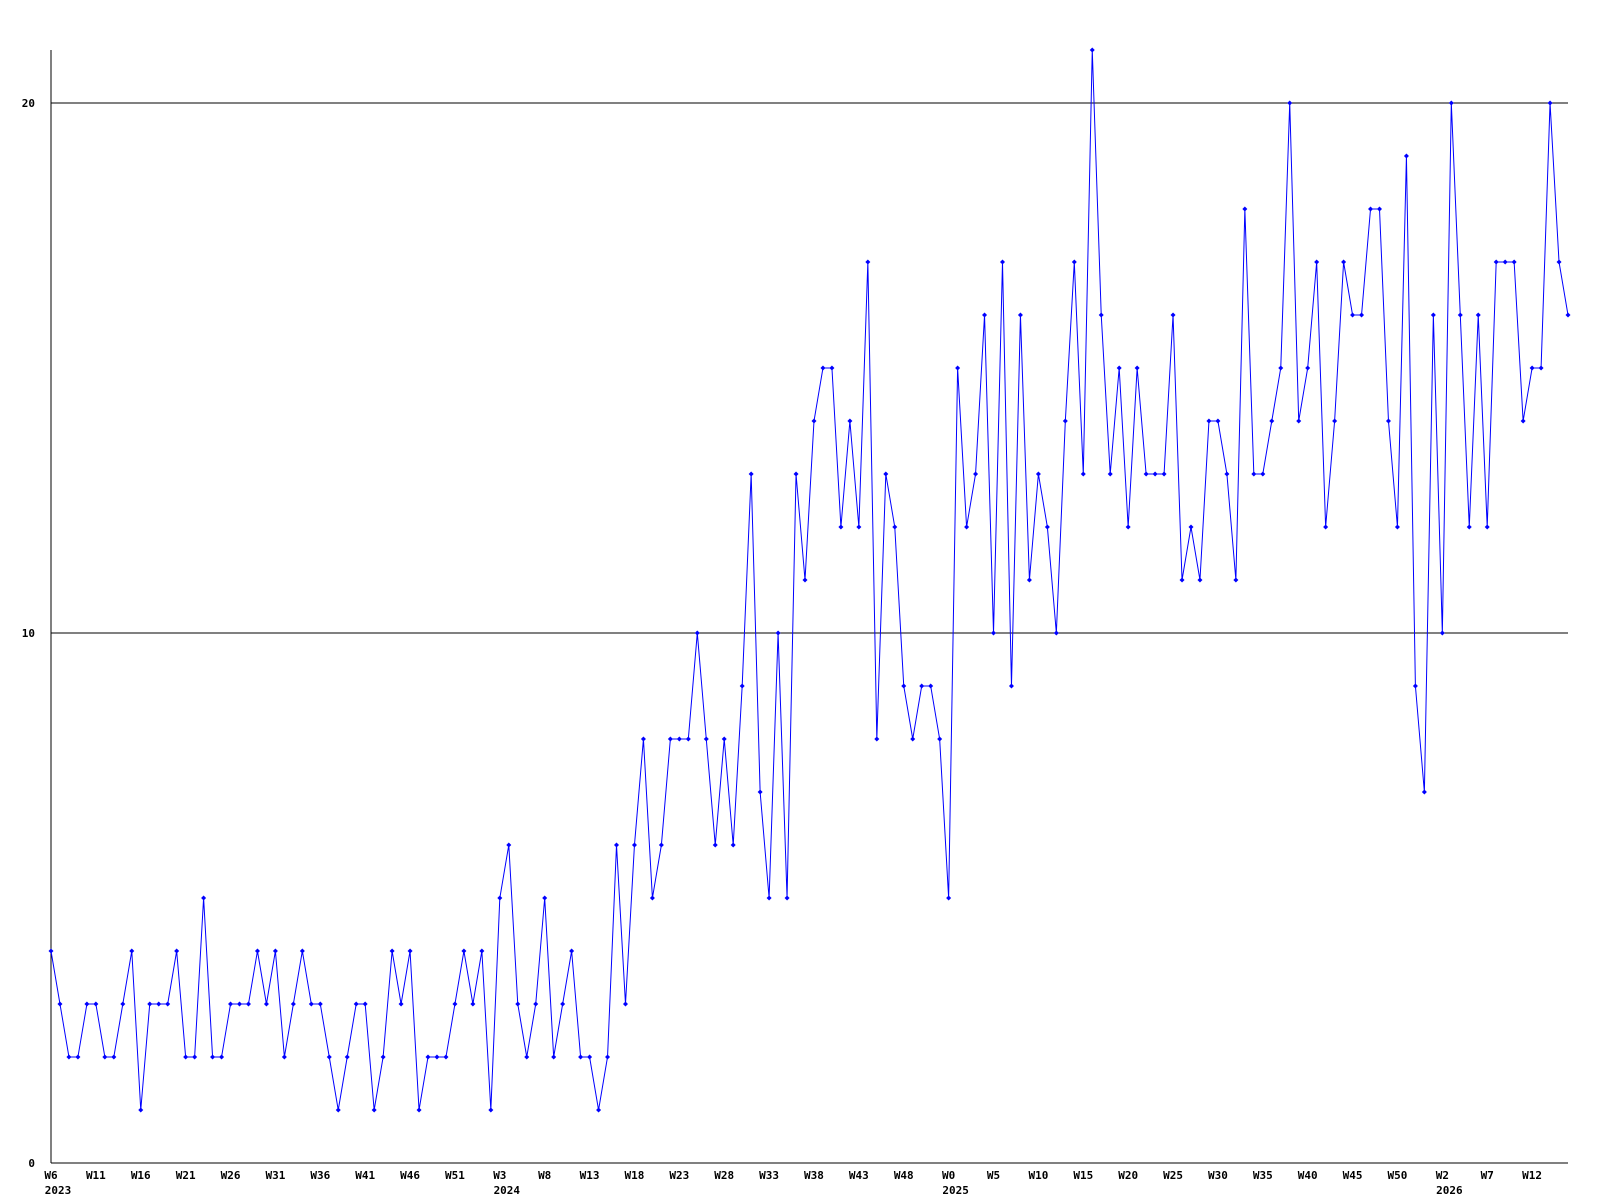 Image resolution: width=1600 pixels, height=1200 pixels. I want to click on y-tick-label: 20, so click(28, 103).